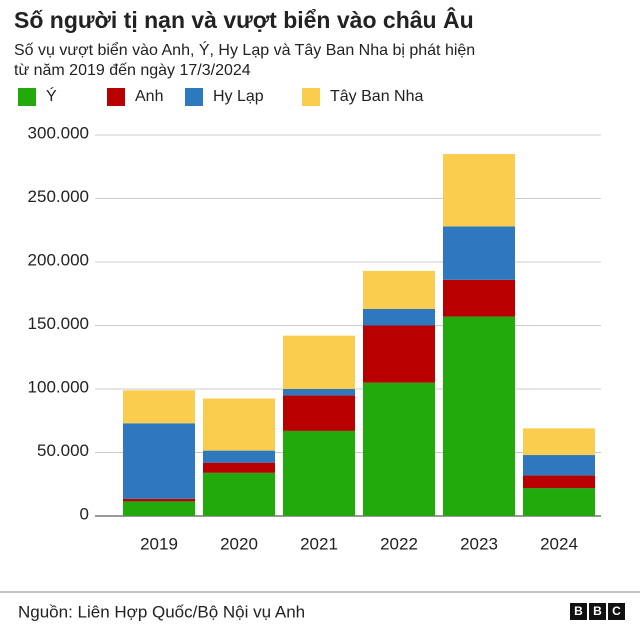 The width and height of the screenshot is (640, 640). What do you see at coordinates (159, 543) in the screenshot?
I see `x-tick-label: 2019` at bounding box center [159, 543].